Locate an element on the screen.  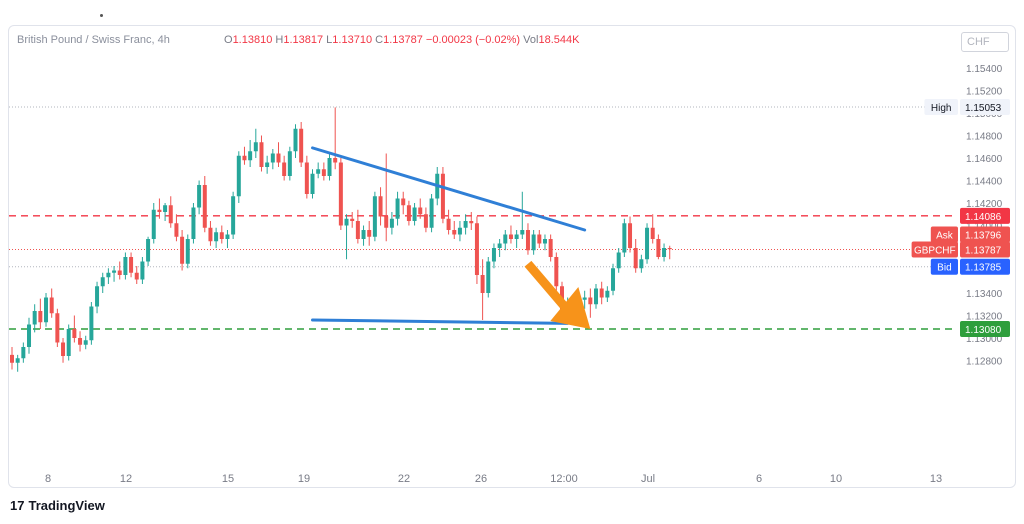
menu-dot is located at coordinates (101, 15).